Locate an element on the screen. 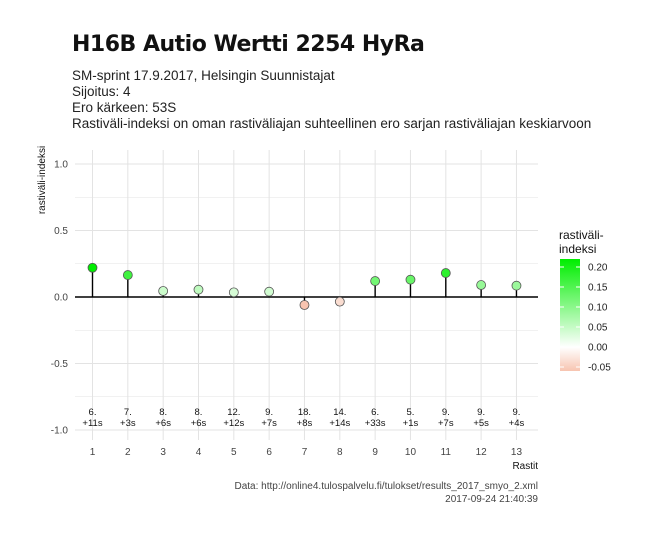 The height and width of the screenshot is (540, 652). rank-label: 12. is located at coordinates (233, 412).